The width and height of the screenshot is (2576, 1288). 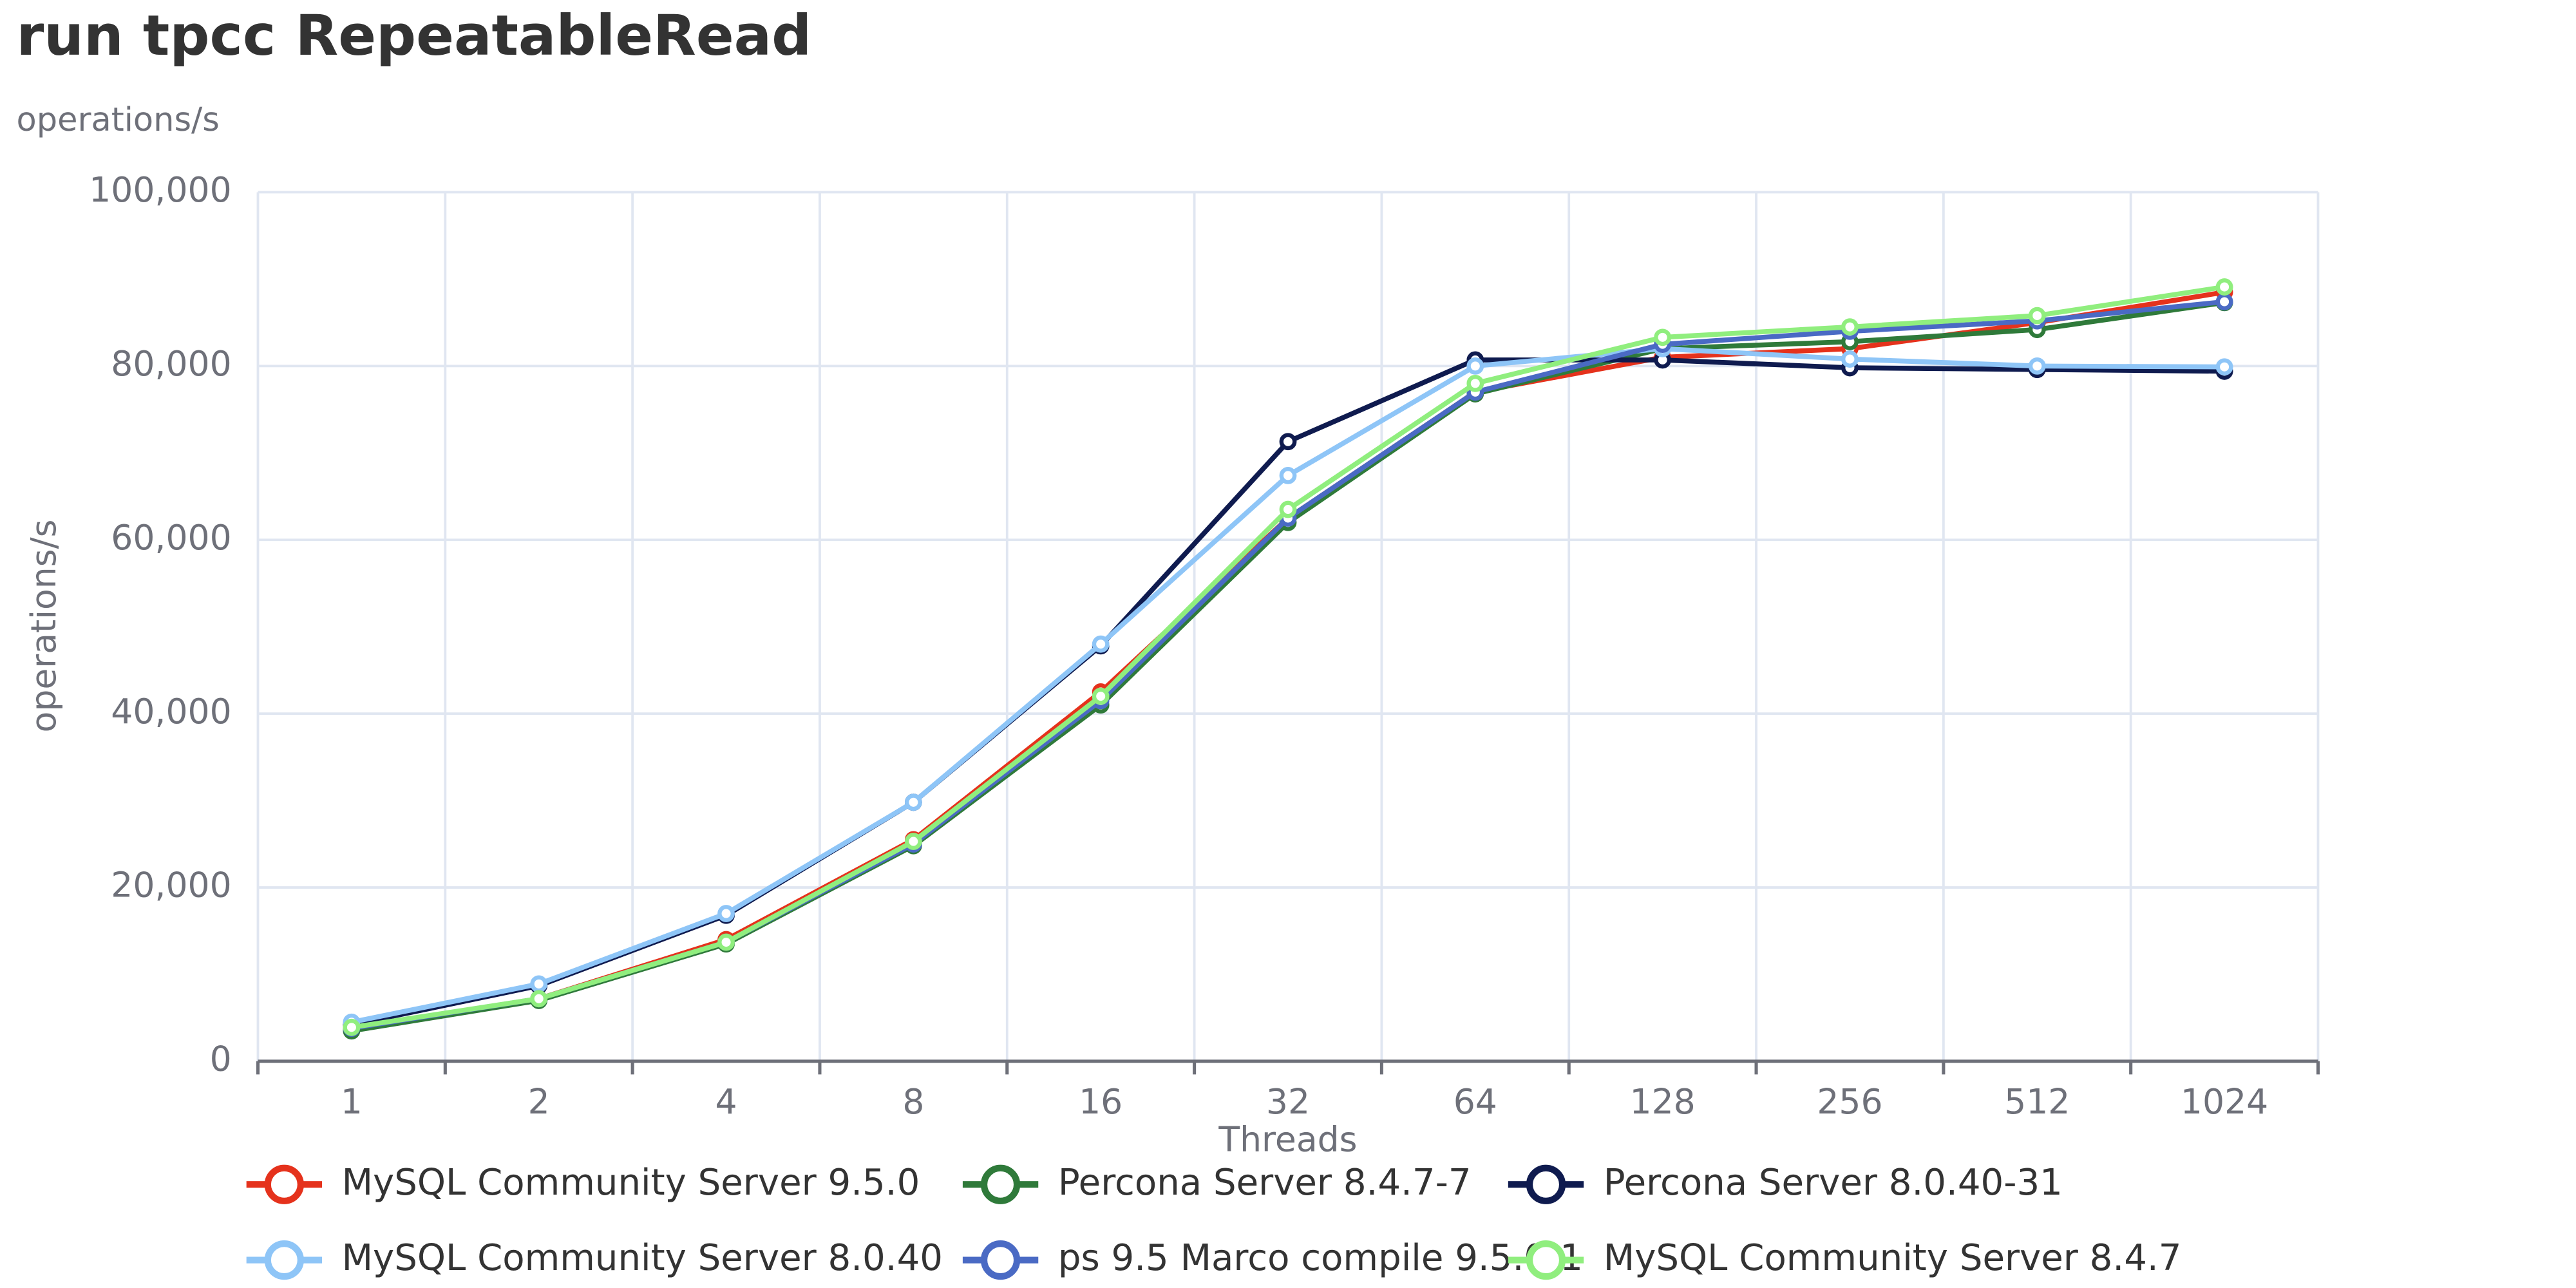 I want to click on legend-label: Percona Server 8.0.40-31, so click(x=1834, y=1183).